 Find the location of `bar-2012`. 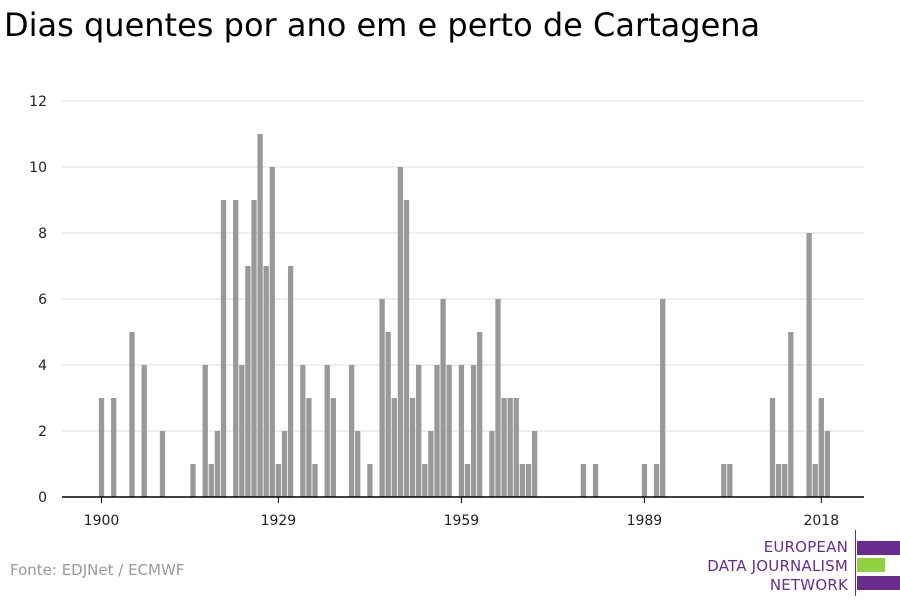

bar-2012 is located at coordinates (785, 480).